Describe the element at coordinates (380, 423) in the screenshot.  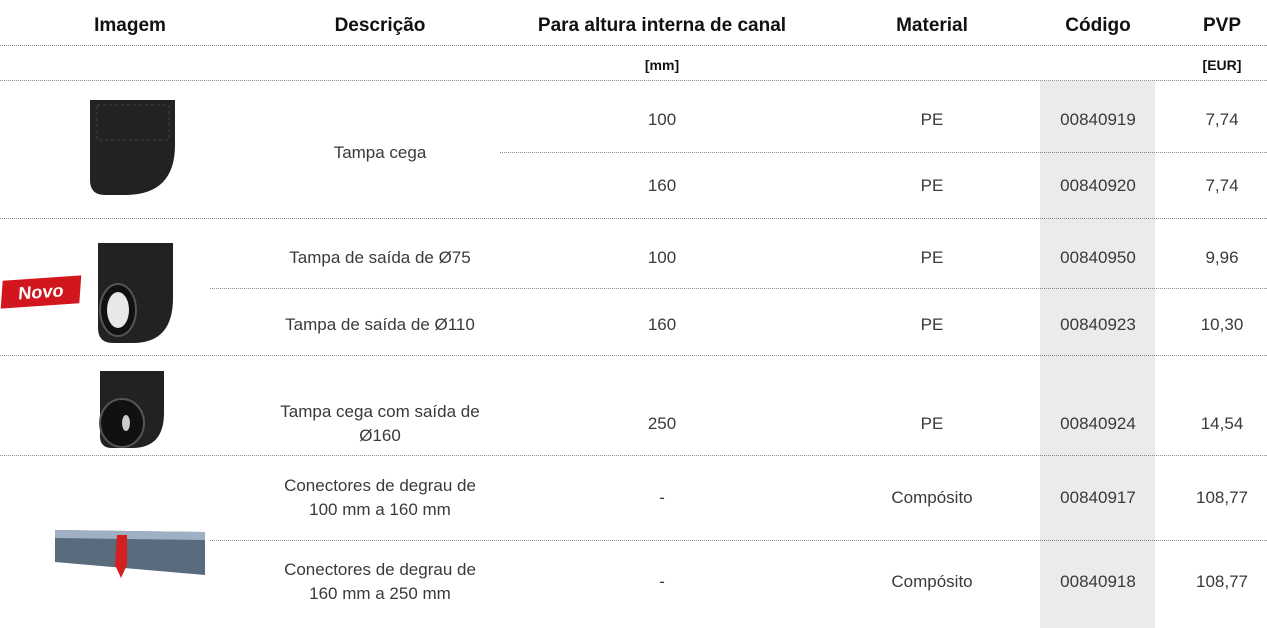
I see `description: Tampa cega com saída de Ø160` at that location.